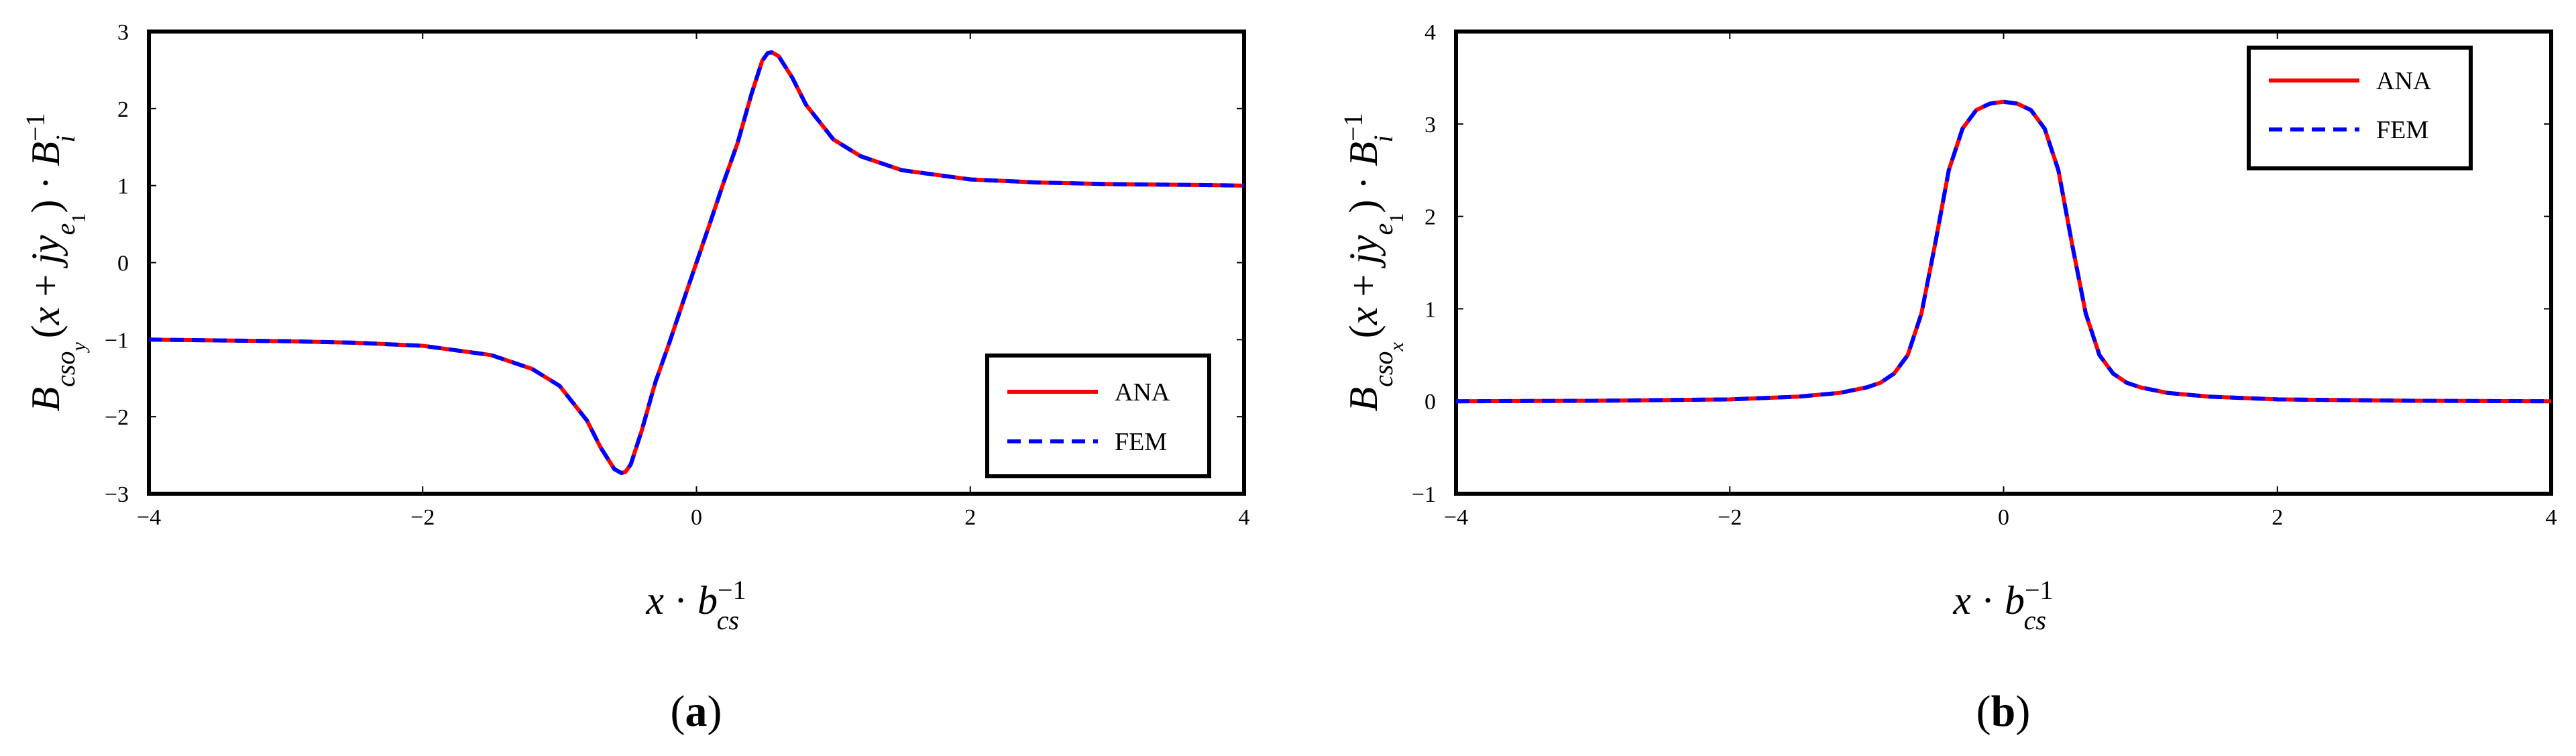 Image resolution: width=2576 pixels, height=756 pixels. Describe the element at coordinates (695, 605) in the screenshot. I see `x-axis-label-a: x · b−1 cs` at that location.